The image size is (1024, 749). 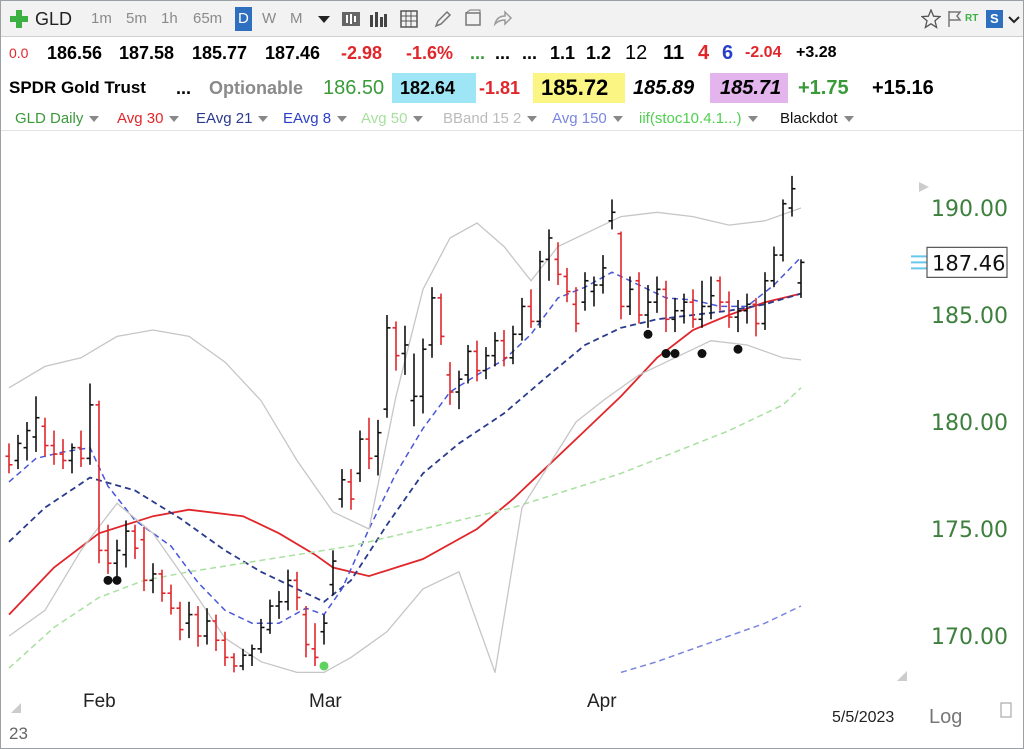 I want to click on quote-v2: 1.2, so click(x=599, y=53).